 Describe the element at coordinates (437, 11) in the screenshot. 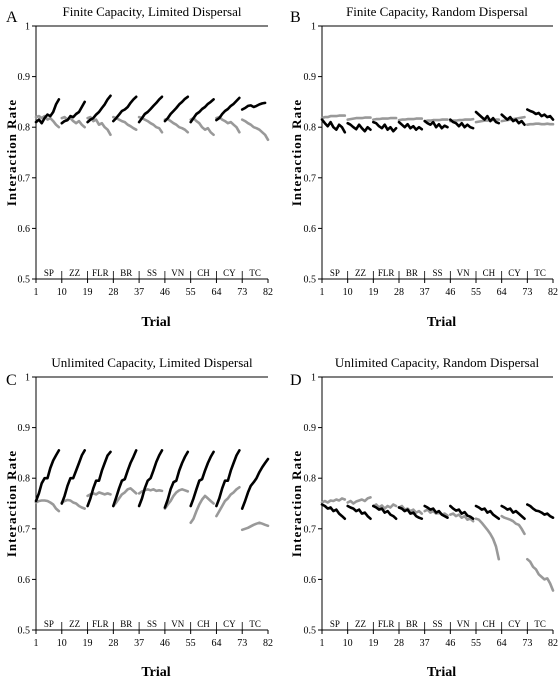

I see `chart-title: Finite Capacity, Random Dispersal` at that location.